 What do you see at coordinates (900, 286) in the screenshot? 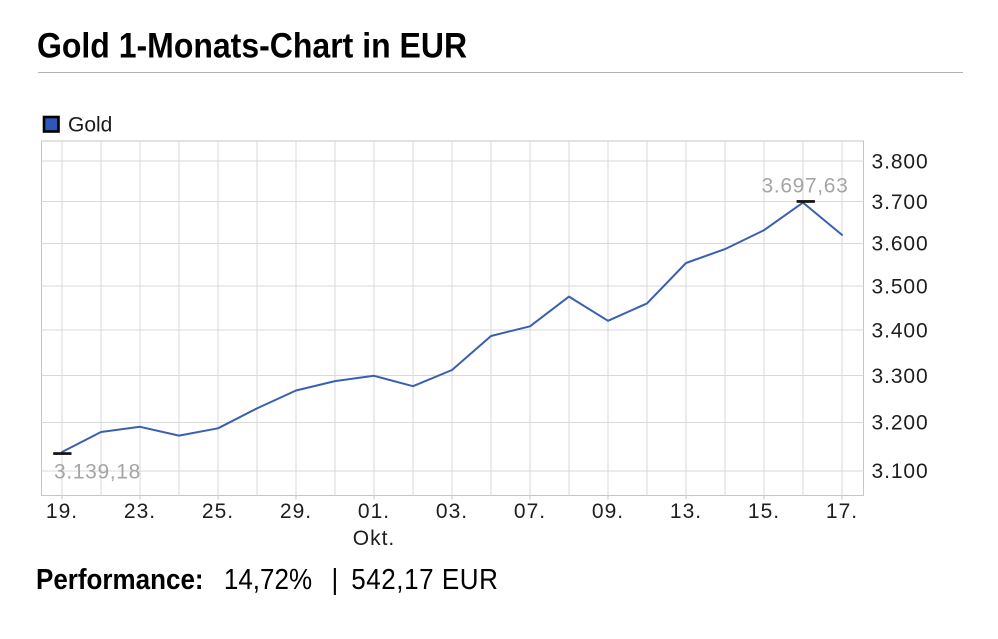
I see `svg-text: 3.500` at bounding box center [900, 286].